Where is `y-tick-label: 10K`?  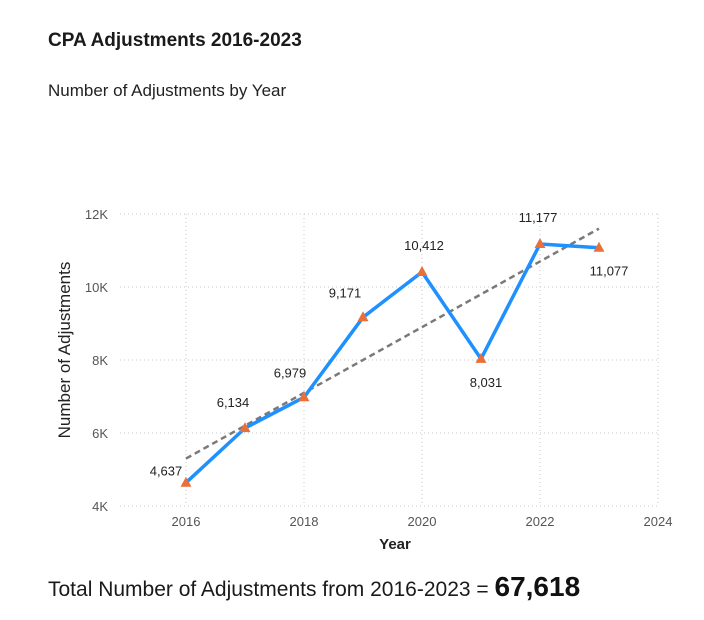 y-tick-label: 10K is located at coordinates (96, 287).